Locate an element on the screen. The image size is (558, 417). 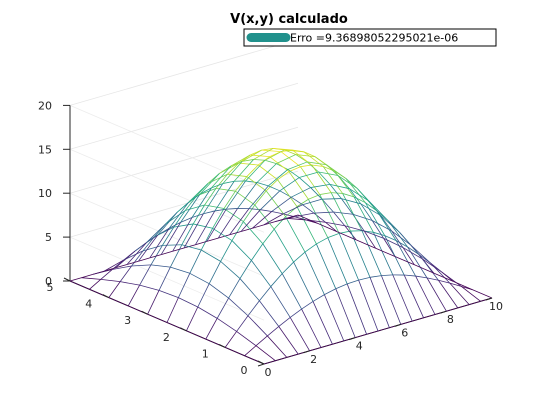
grid-line-z-back is located at coordinates (184, 72).